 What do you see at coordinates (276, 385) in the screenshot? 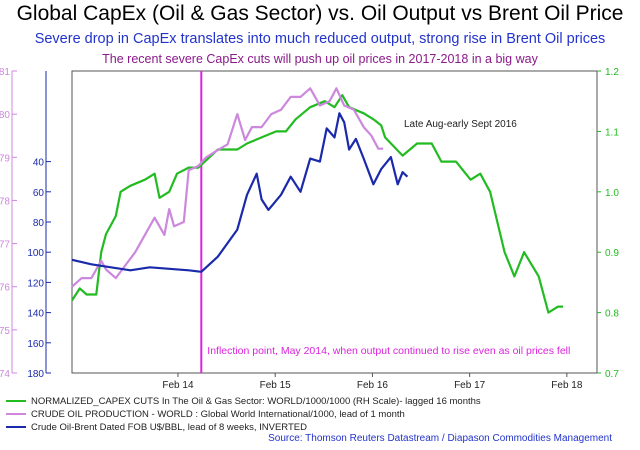
I see `x-tick-label: Feb 15` at bounding box center [276, 385].